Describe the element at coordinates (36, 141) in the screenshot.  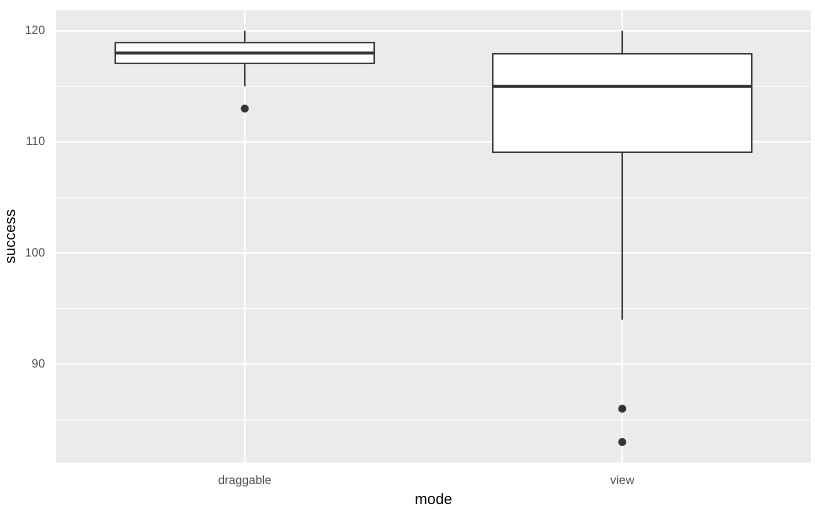
I see `y-tick-label: 110` at that location.